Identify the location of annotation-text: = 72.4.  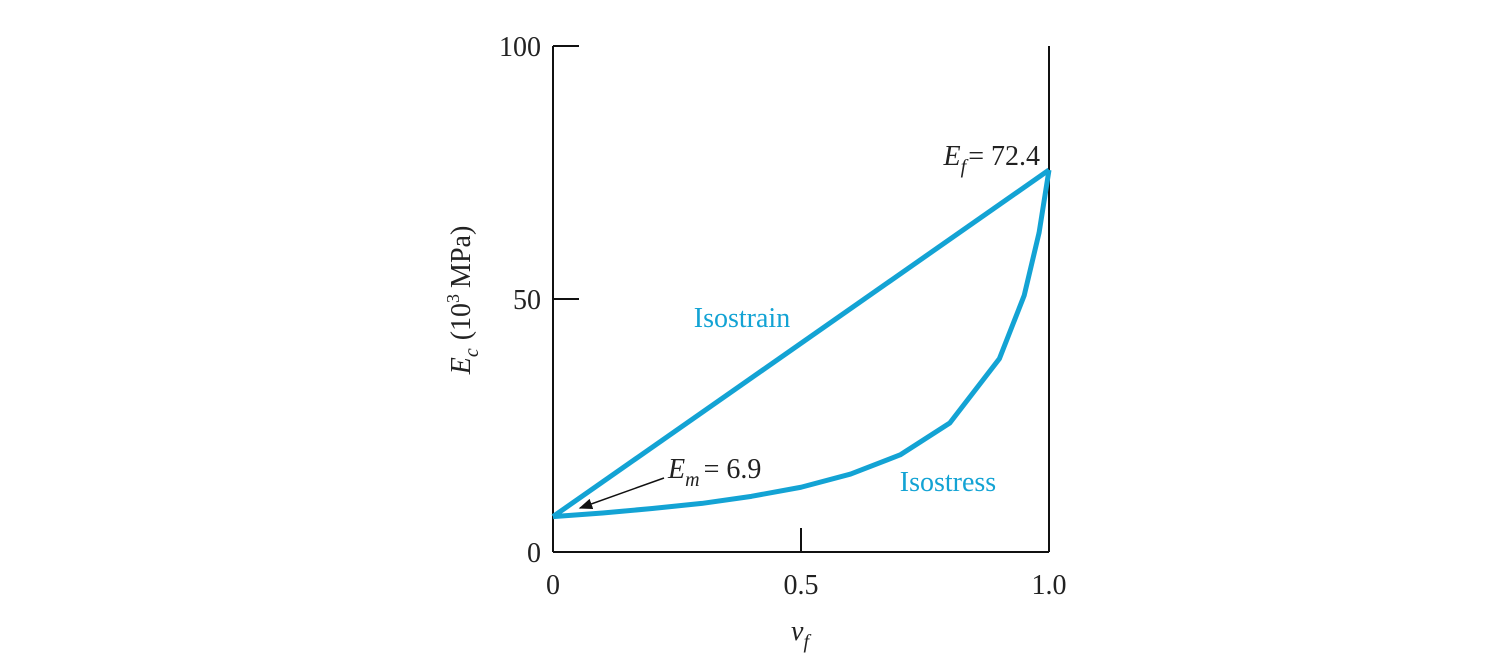
(1004, 156).